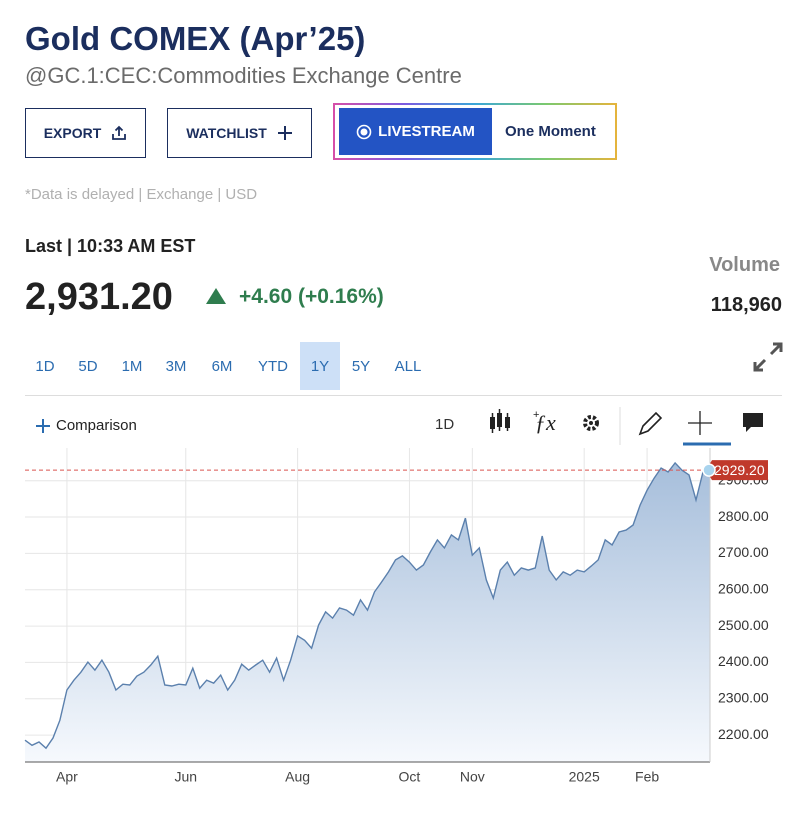 Image resolution: width=812 pixels, height=816 pixels. I want to click on x-tick-label: Oct, so click(410, 777).